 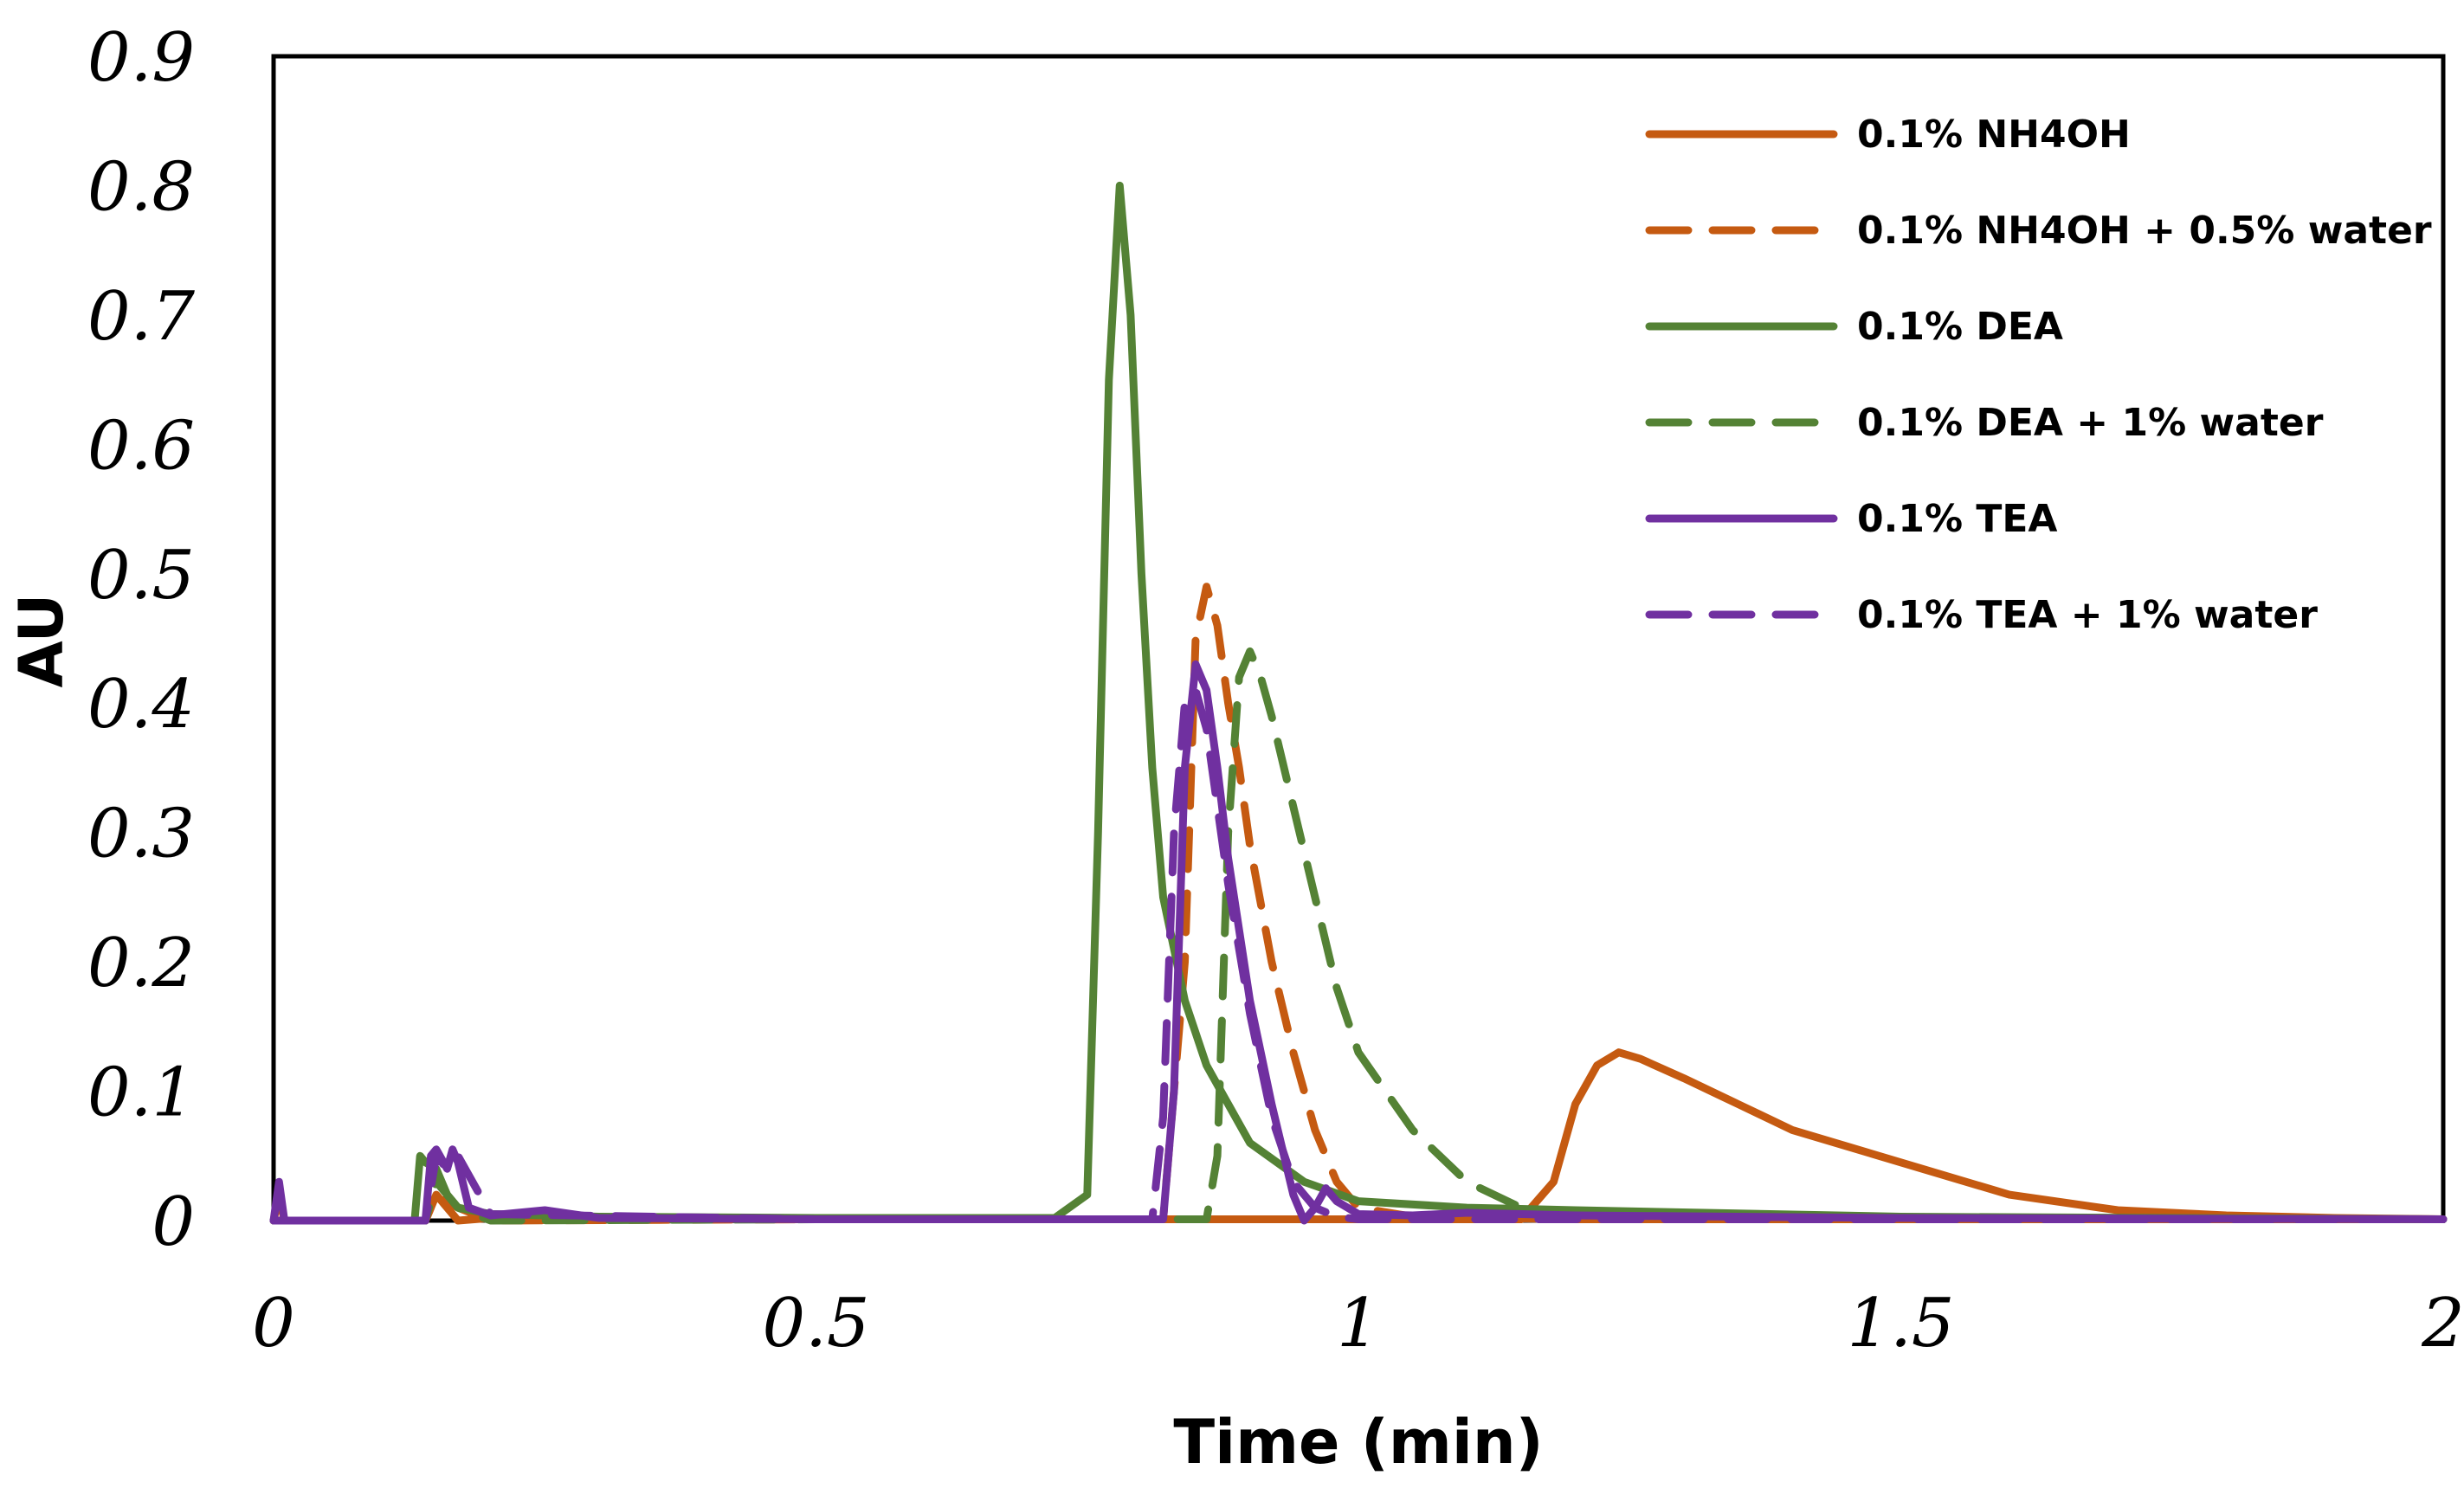 I want to click on x-tick-labels: 0 0.5 1 1.5 2, so click(x=1358, y=1324).